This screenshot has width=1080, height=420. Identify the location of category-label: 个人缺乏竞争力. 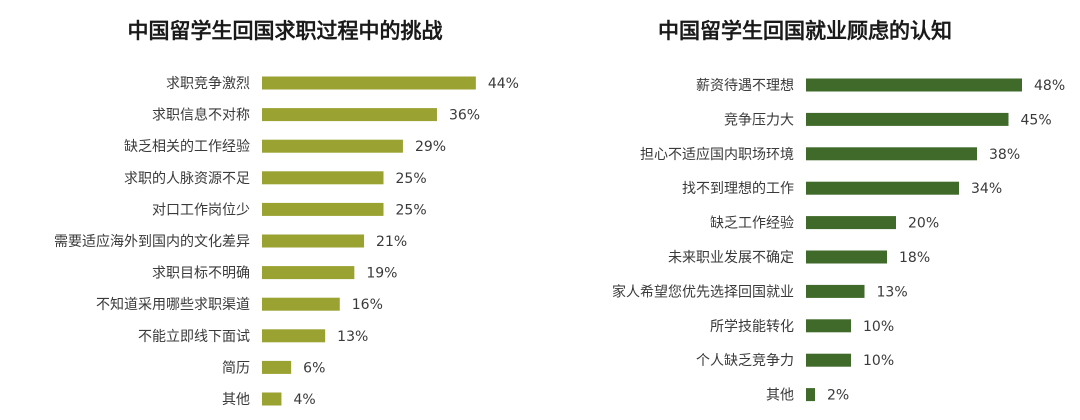
(745, 360).